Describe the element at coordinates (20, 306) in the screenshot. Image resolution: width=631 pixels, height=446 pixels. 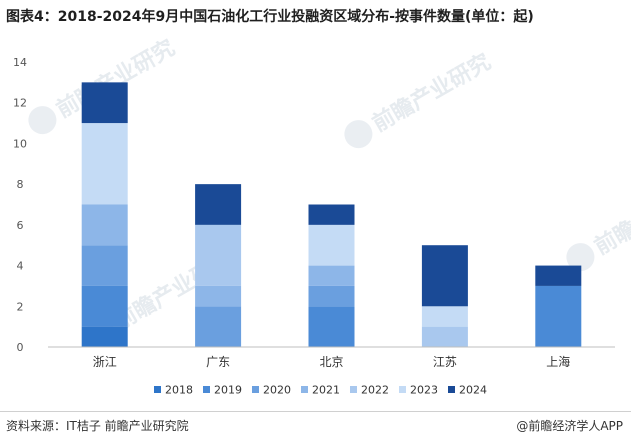
I see `y-tick-label: 2` at that location.